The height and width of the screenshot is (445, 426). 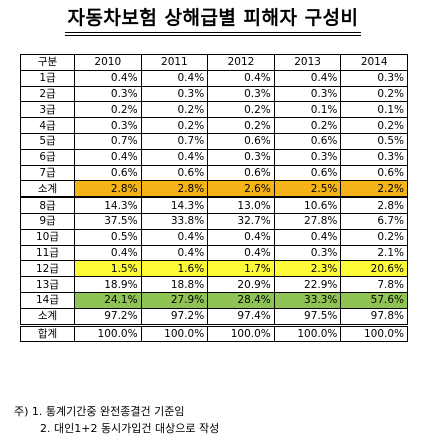 I want to click on row-label: 6급, so click(x=47, y=157).